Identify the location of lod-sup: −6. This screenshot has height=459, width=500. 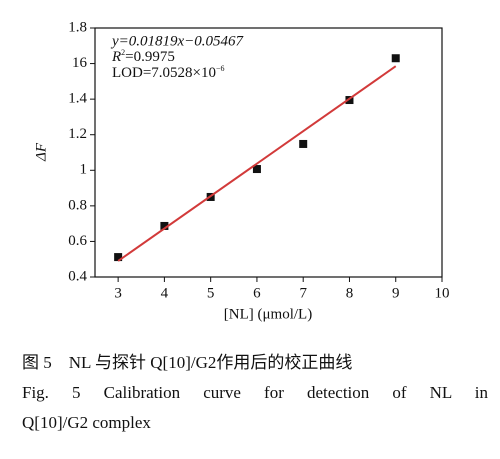
(220, 68).